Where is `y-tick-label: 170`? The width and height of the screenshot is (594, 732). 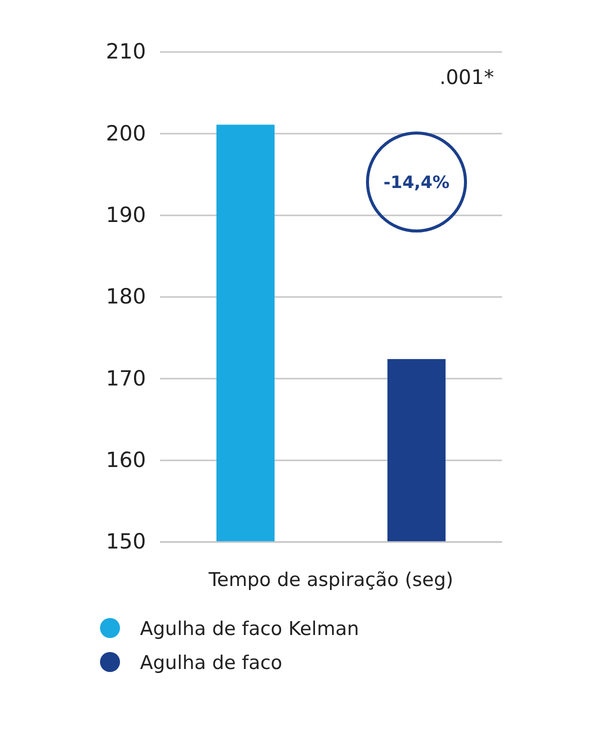
y-tick-label: 170 is located at coordinates (126, 378).